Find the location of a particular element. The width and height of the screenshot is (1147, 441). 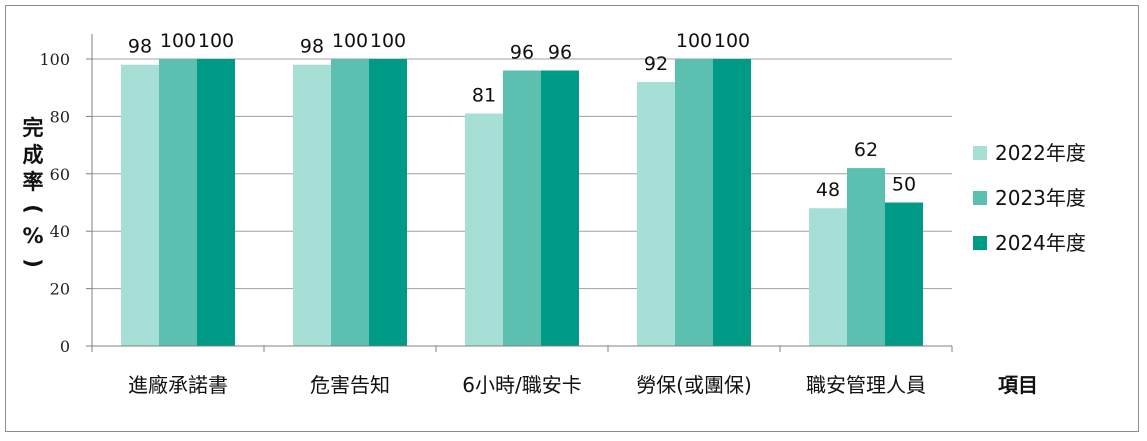

data-label: 81 is located at coordinates (484, 96).